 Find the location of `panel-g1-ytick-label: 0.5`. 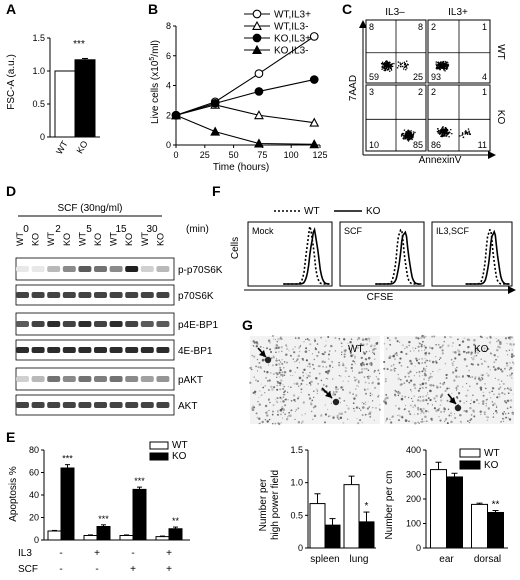

panel-g1-ytick-label: 0.5 is located at coordinates (296, 515).